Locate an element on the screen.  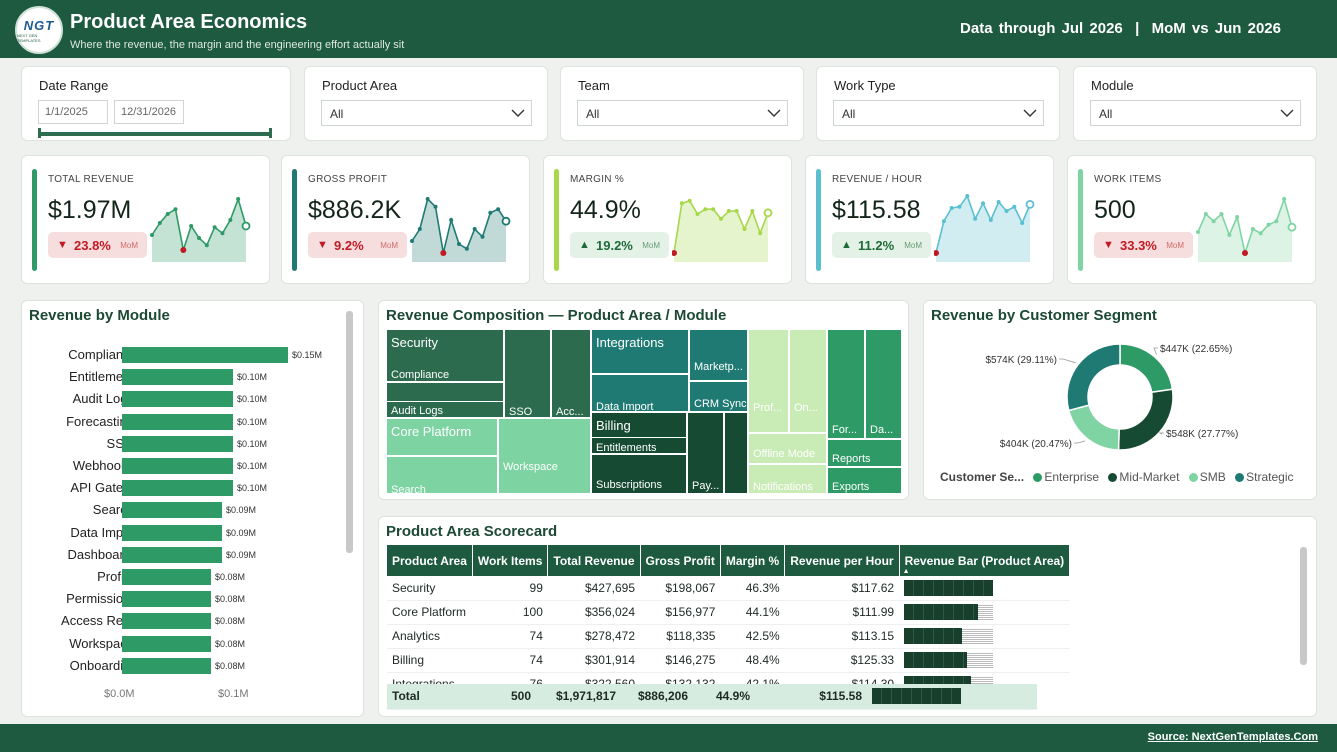
column-header: Total Revenue is located at coordinates (594, 560).